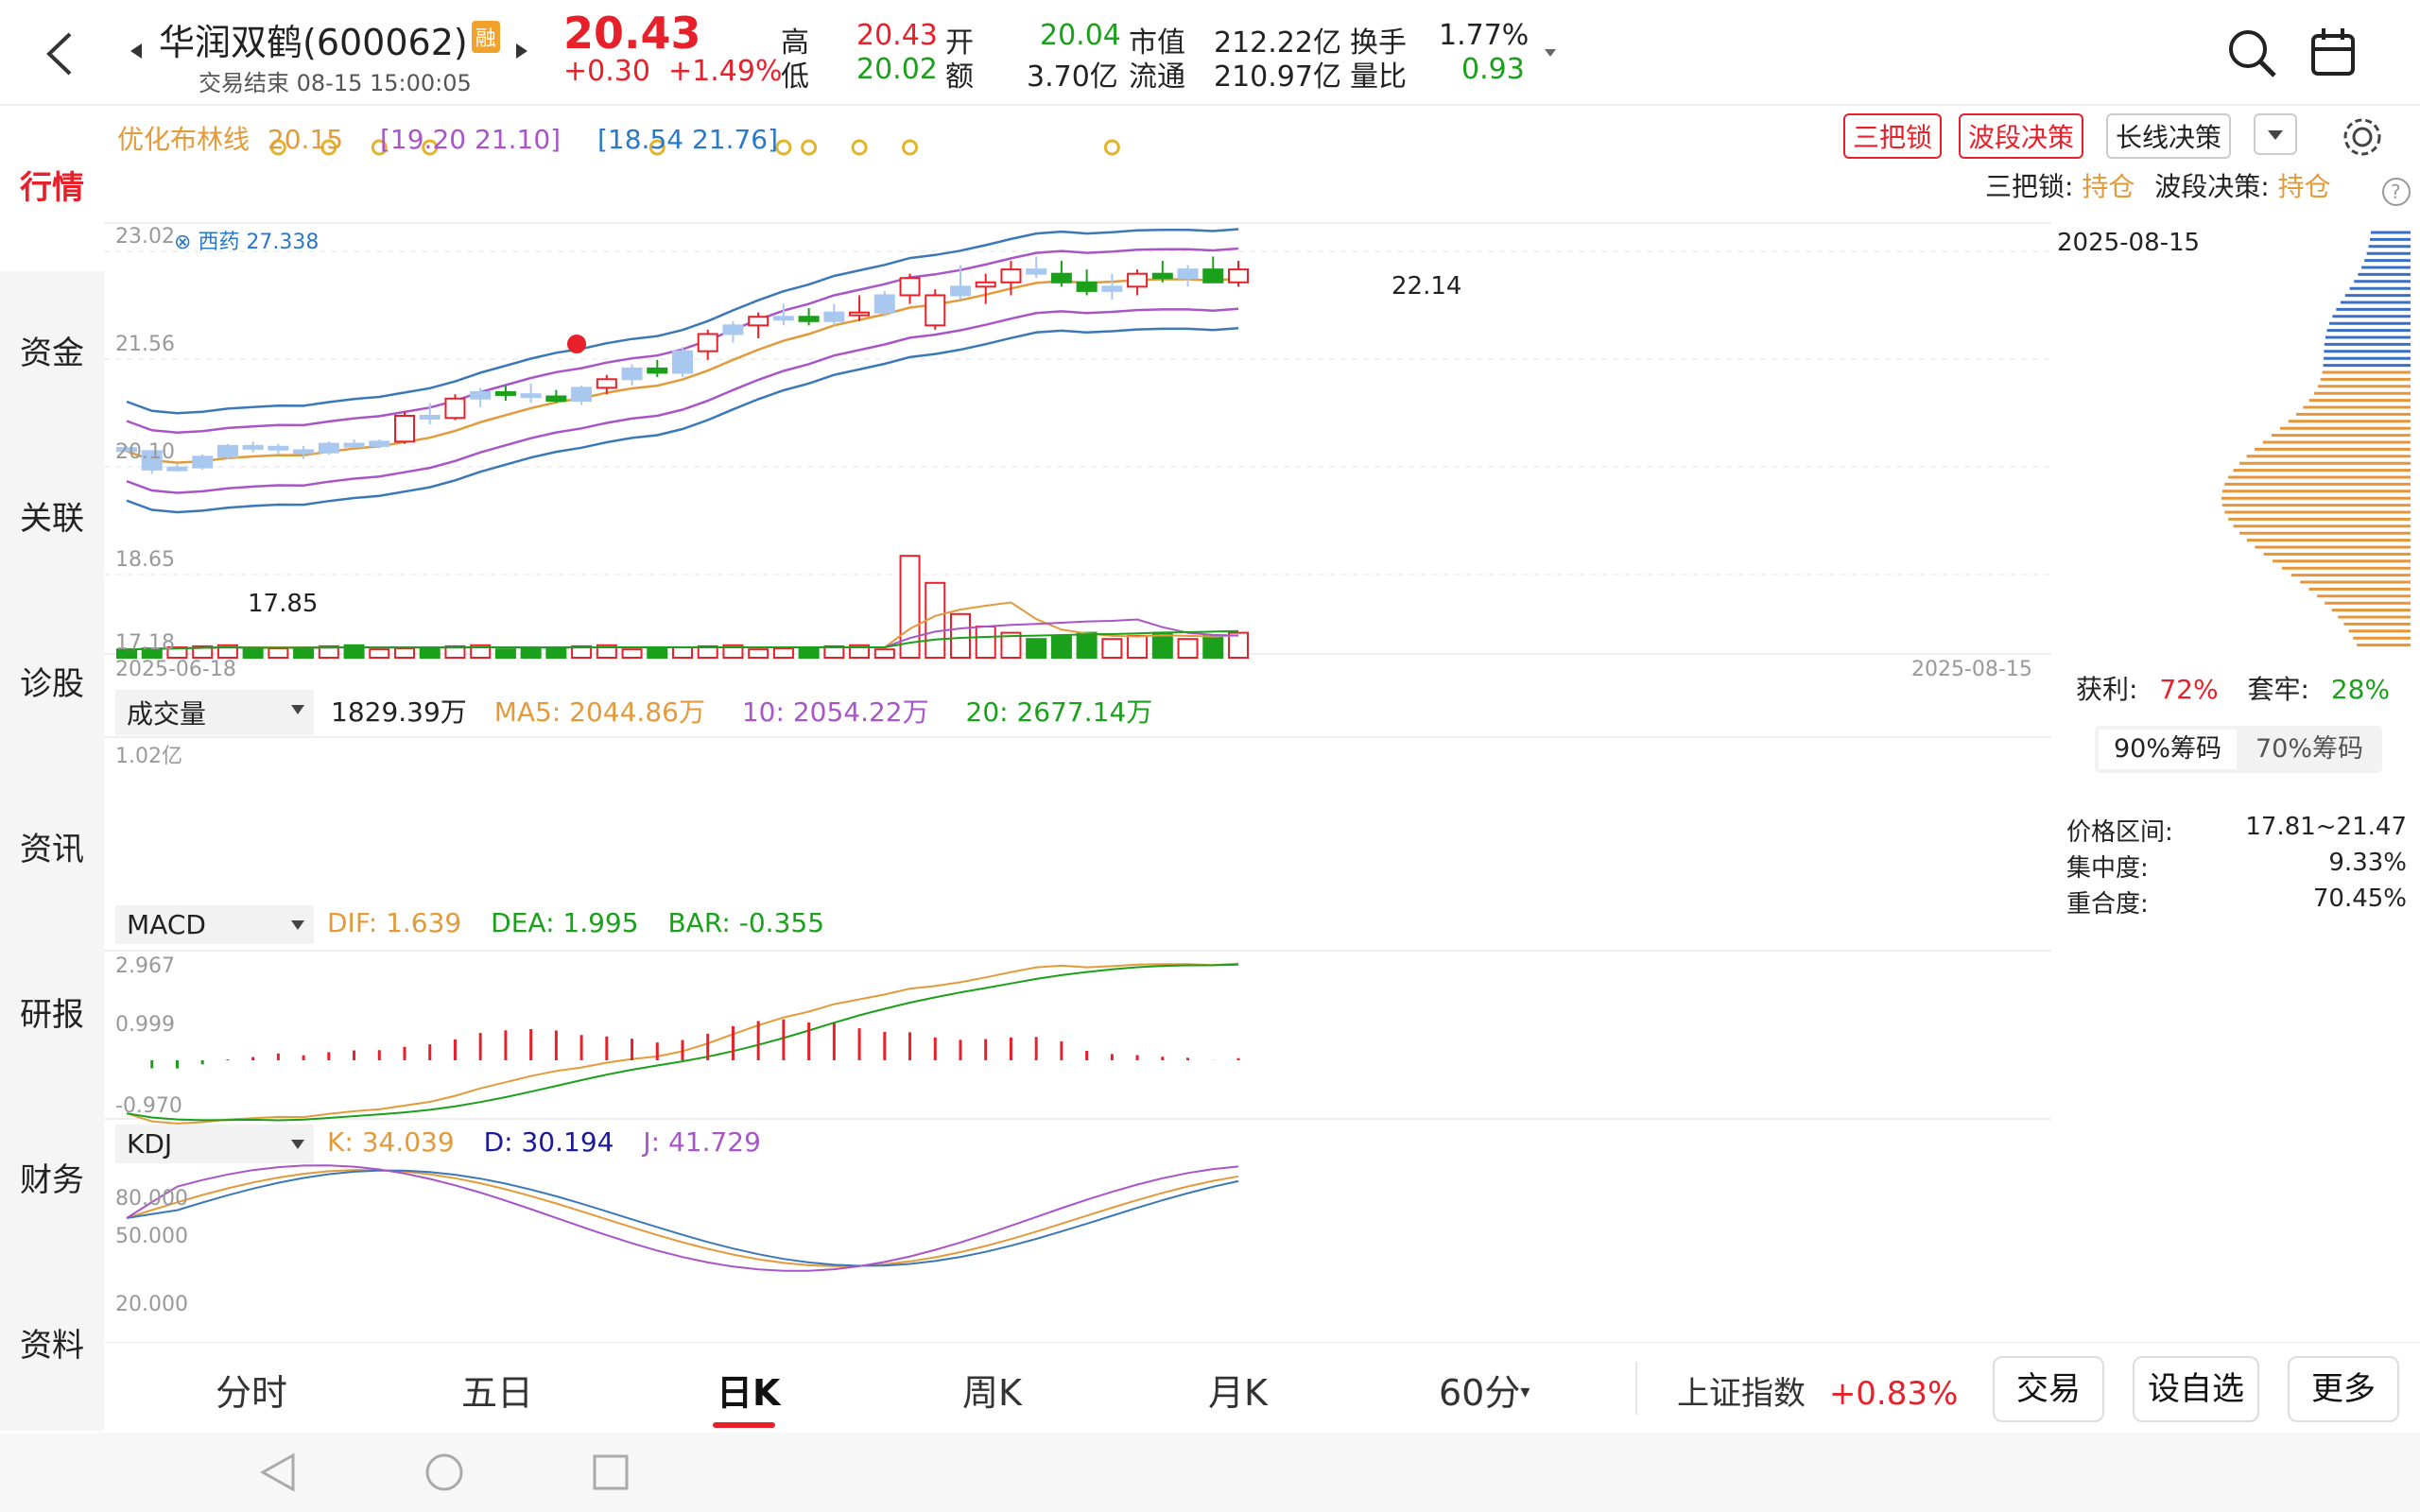 The width and height of the screenshot is (2420, 1512). I want to click on back-icon, so click(59, 53).